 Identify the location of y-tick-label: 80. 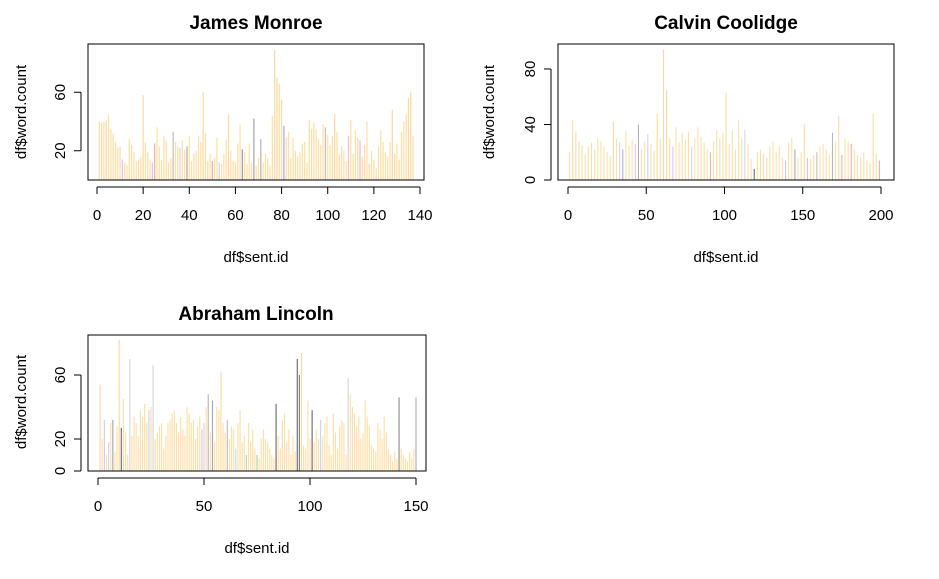
(530, 69).